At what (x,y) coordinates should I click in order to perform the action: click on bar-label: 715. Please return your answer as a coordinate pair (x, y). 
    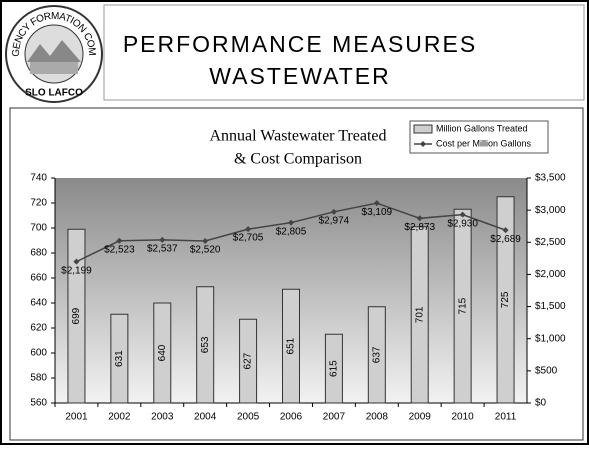
    Looking at the image, I should click on (462, 305).